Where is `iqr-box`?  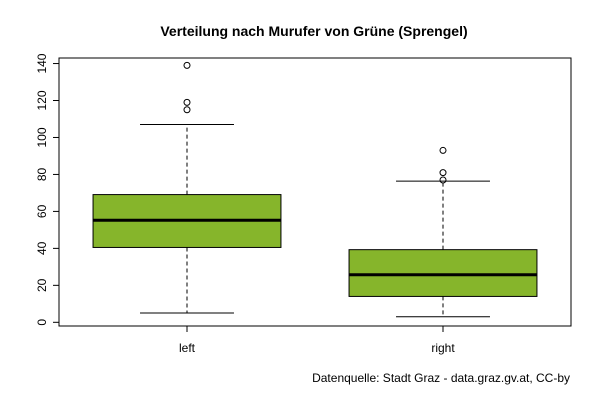
iqr-box is located at coordinates (443, 273).